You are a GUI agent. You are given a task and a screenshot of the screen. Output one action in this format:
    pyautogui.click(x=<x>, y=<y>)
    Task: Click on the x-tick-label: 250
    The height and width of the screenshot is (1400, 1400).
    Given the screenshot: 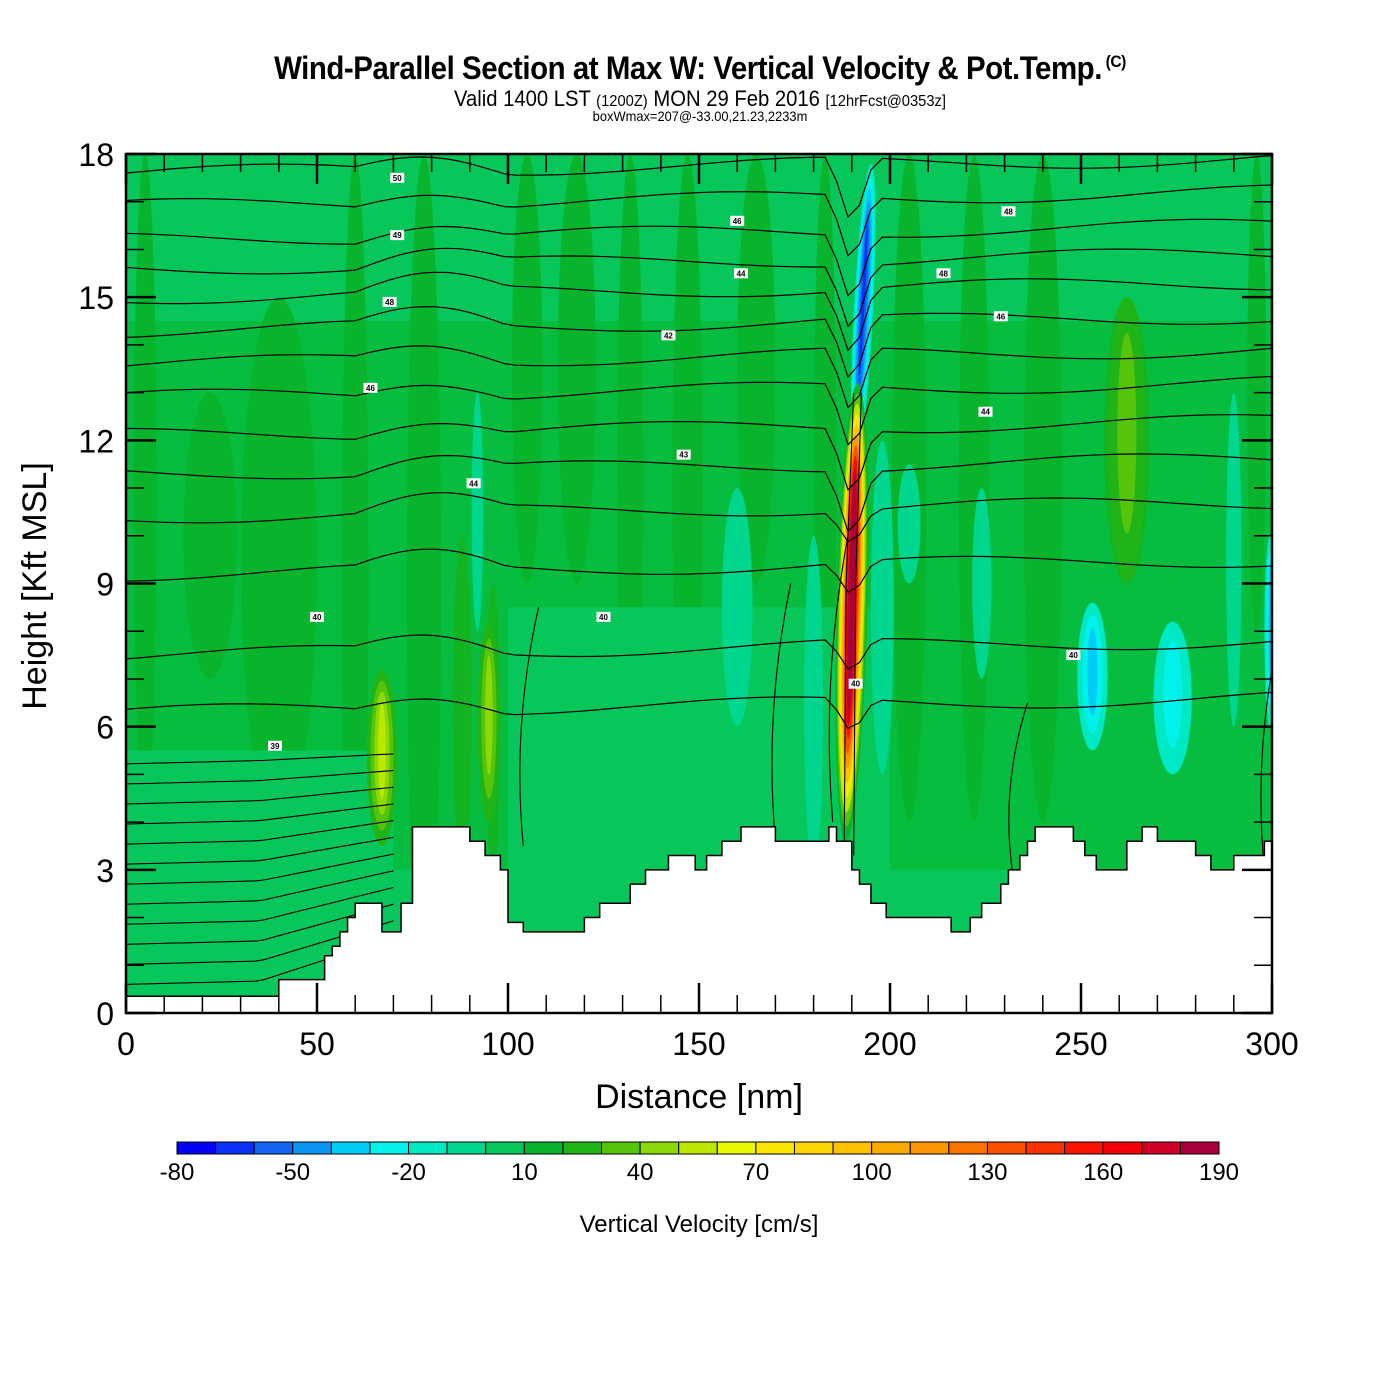 What is the action you would take?
    pyautogui.click(x=1080, y=1044)
    